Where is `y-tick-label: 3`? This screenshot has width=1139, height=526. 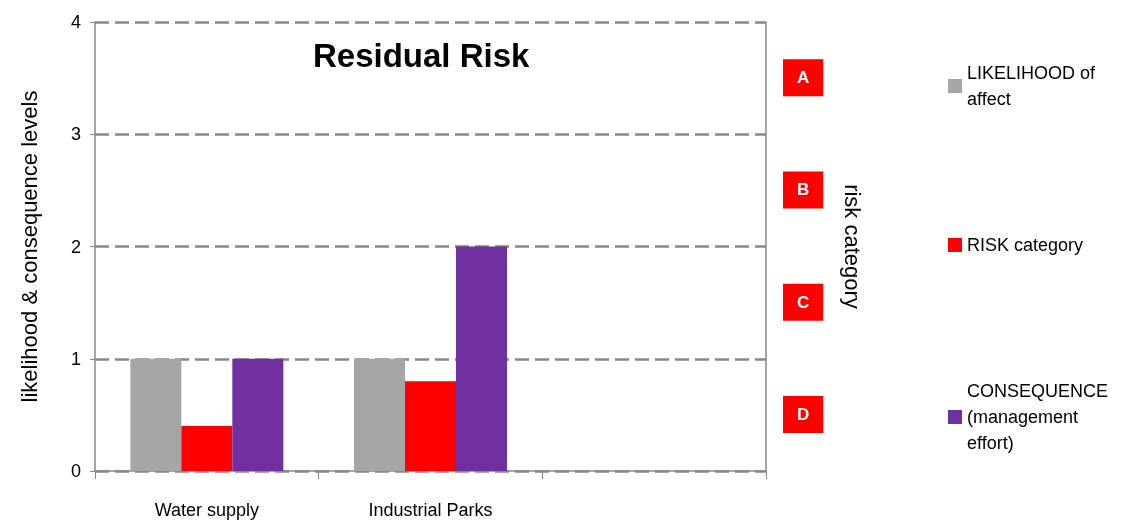 y-tick-label: 3 is located at coordinates (75, 134).